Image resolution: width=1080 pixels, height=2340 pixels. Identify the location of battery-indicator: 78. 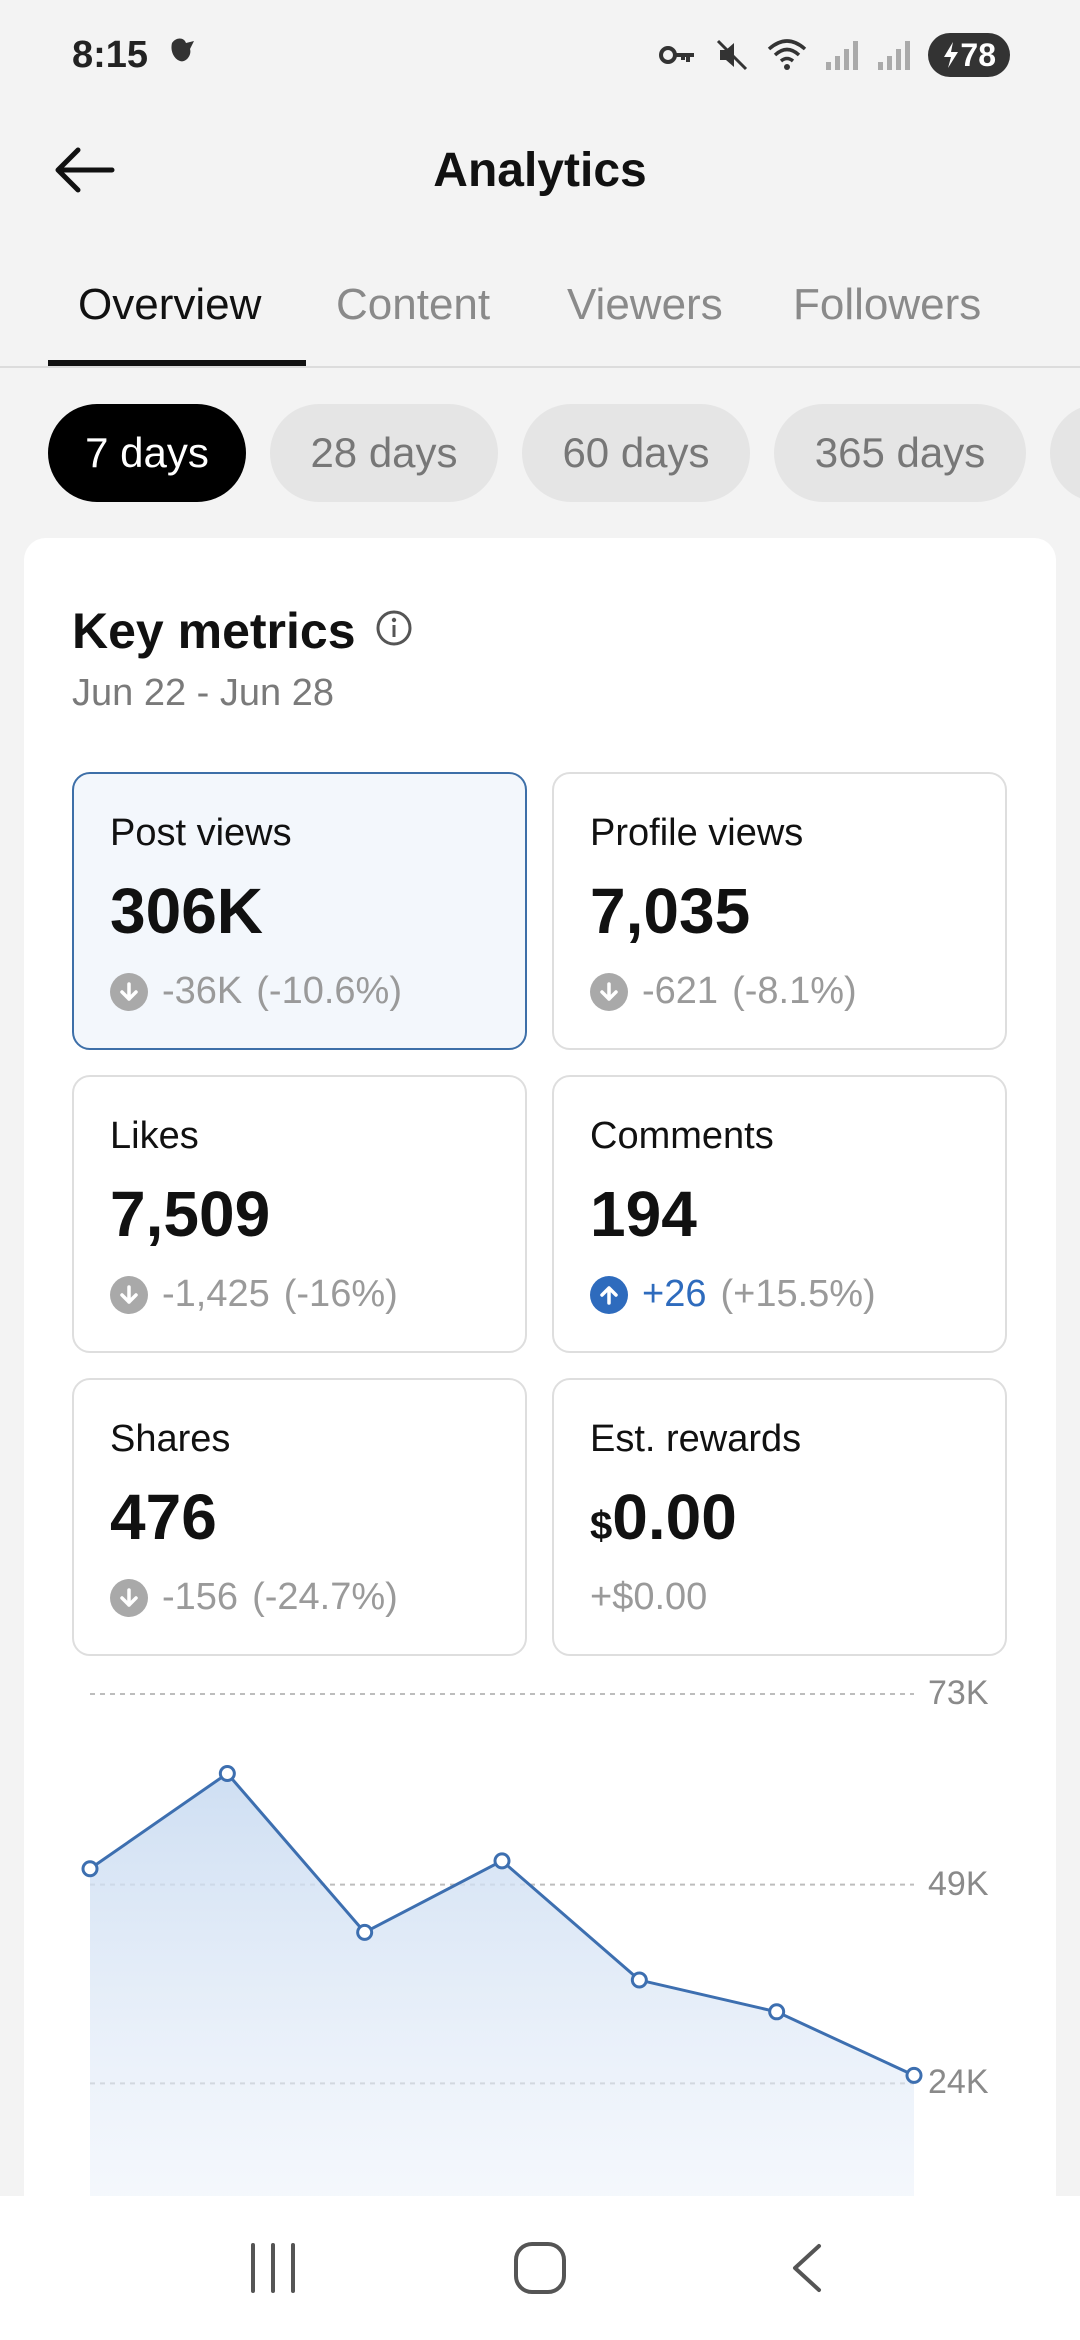
(969, 55).